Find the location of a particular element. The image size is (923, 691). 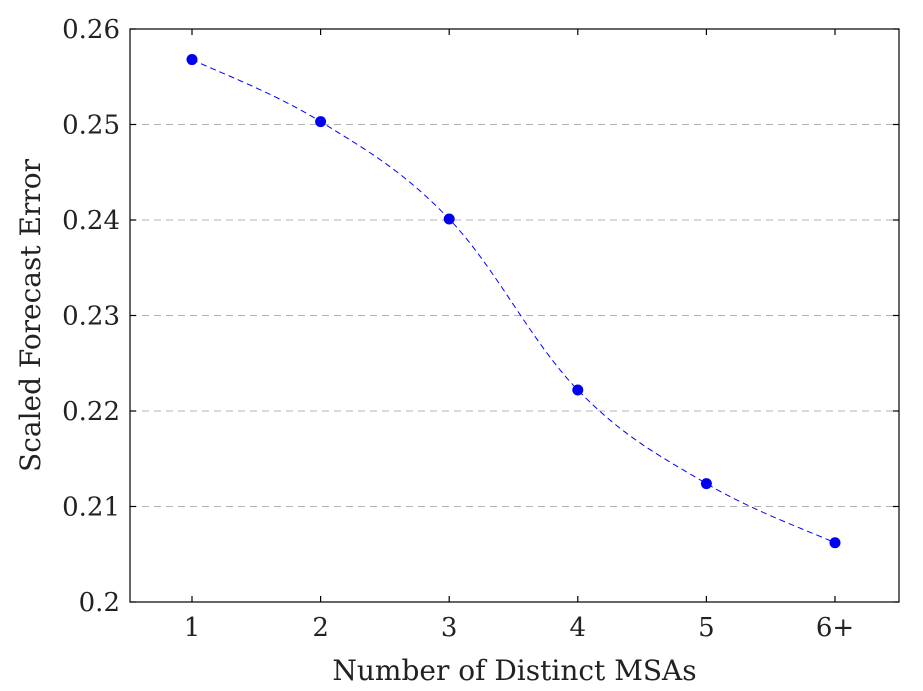

y-tick-label: 0.2 is located at coordinates (99, 603).